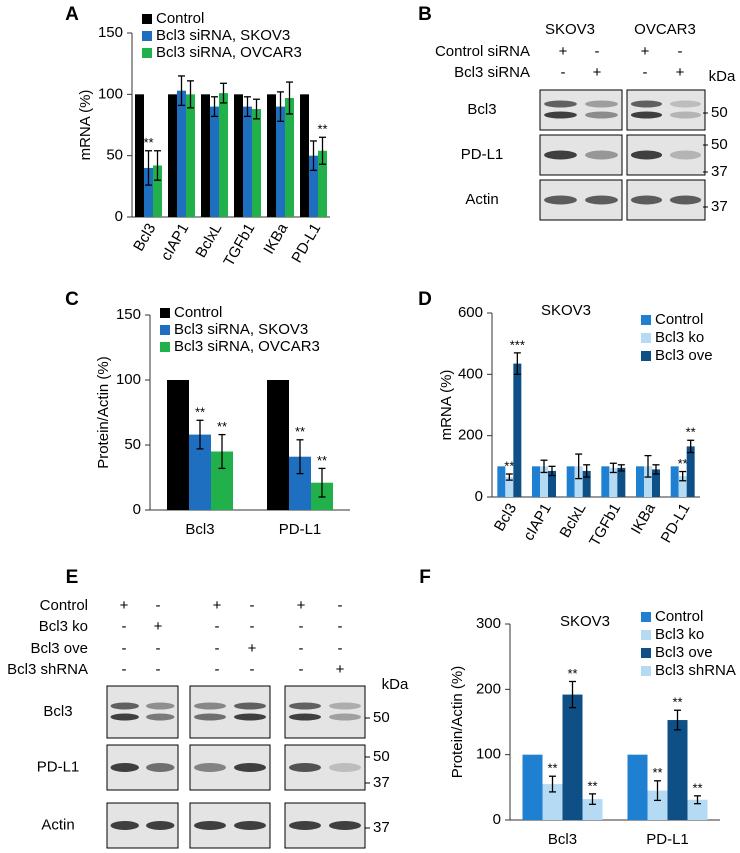 Image resolution: width=740 pixels, height=853 pixels. I want to click on y-tick-label: 150, so click(110, 32).